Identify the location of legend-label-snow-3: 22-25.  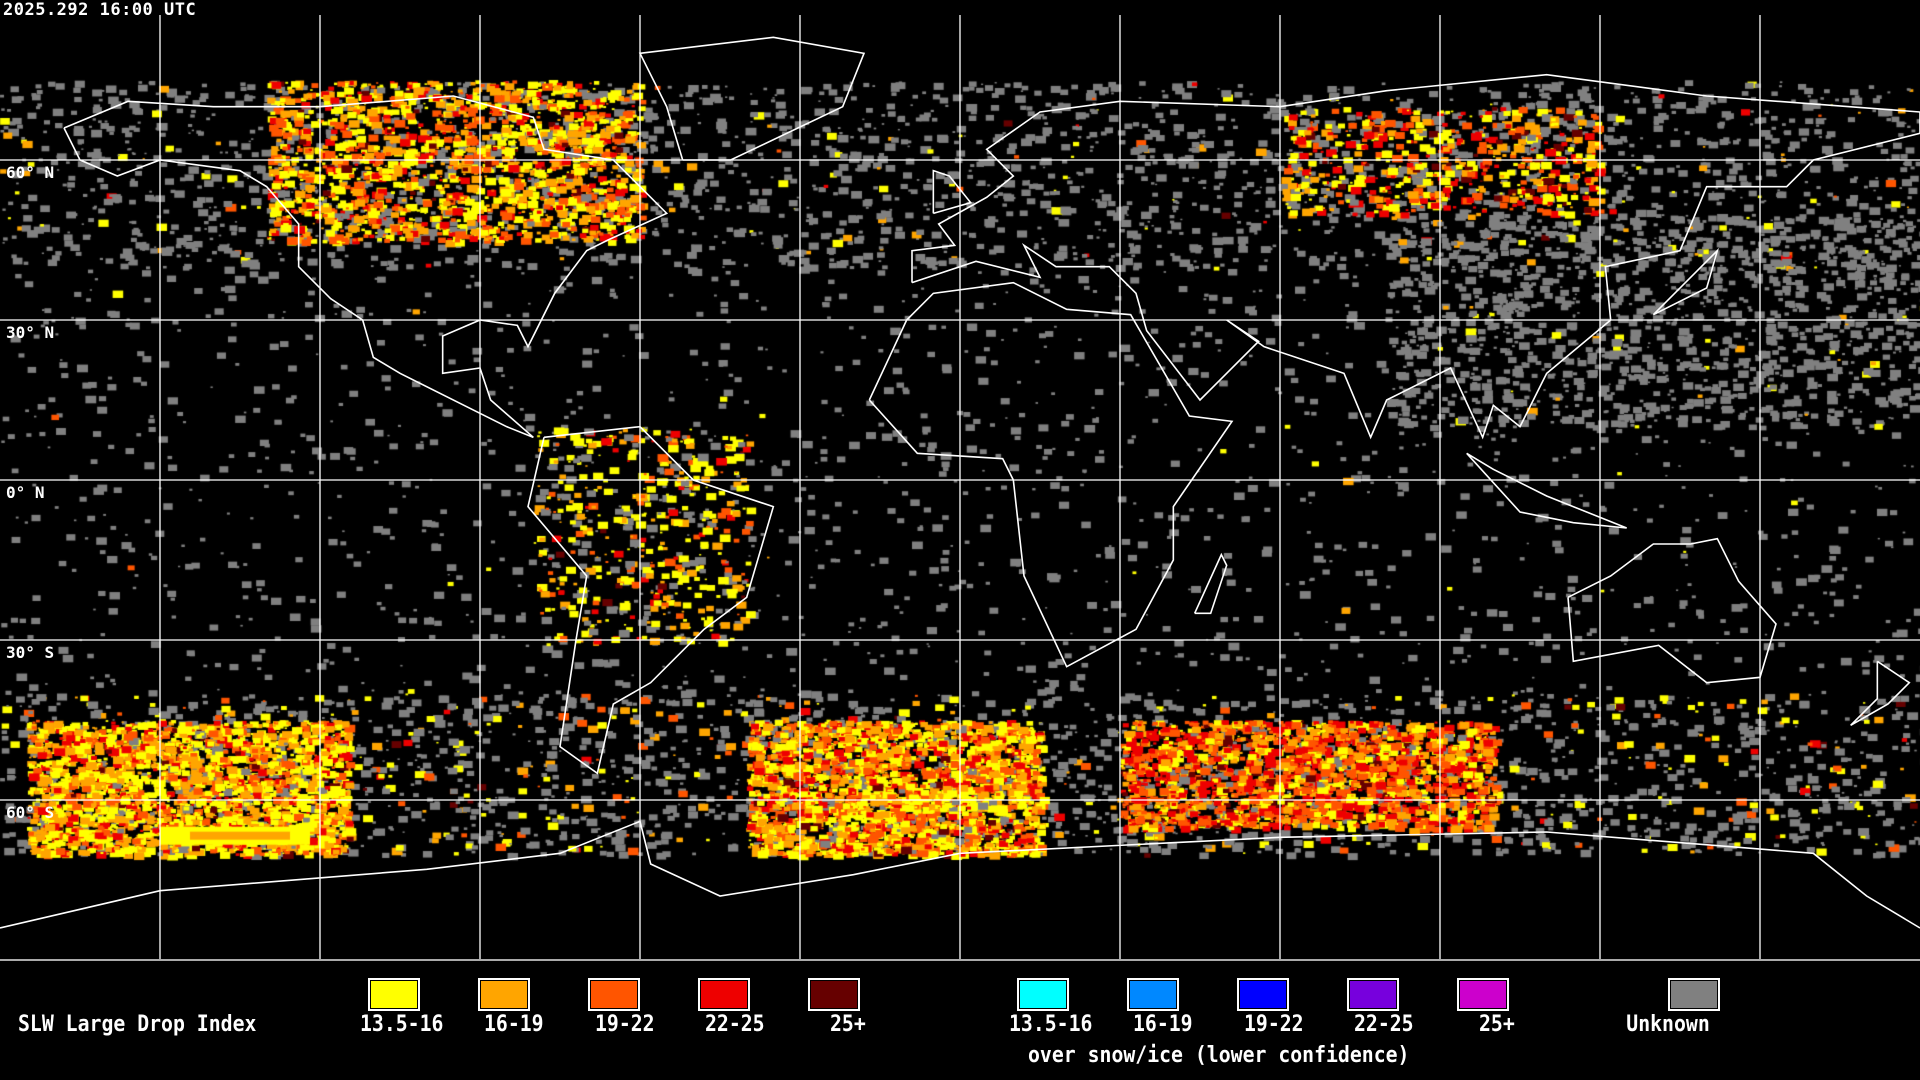
(1384, 1024).